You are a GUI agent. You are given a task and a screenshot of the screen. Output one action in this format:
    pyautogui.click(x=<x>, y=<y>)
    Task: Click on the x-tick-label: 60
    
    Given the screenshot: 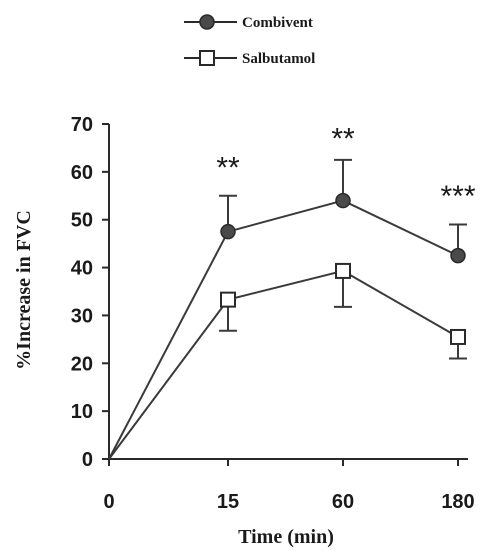 What is the action you would take?
    pyautogui.click(x=343, y=502)
    